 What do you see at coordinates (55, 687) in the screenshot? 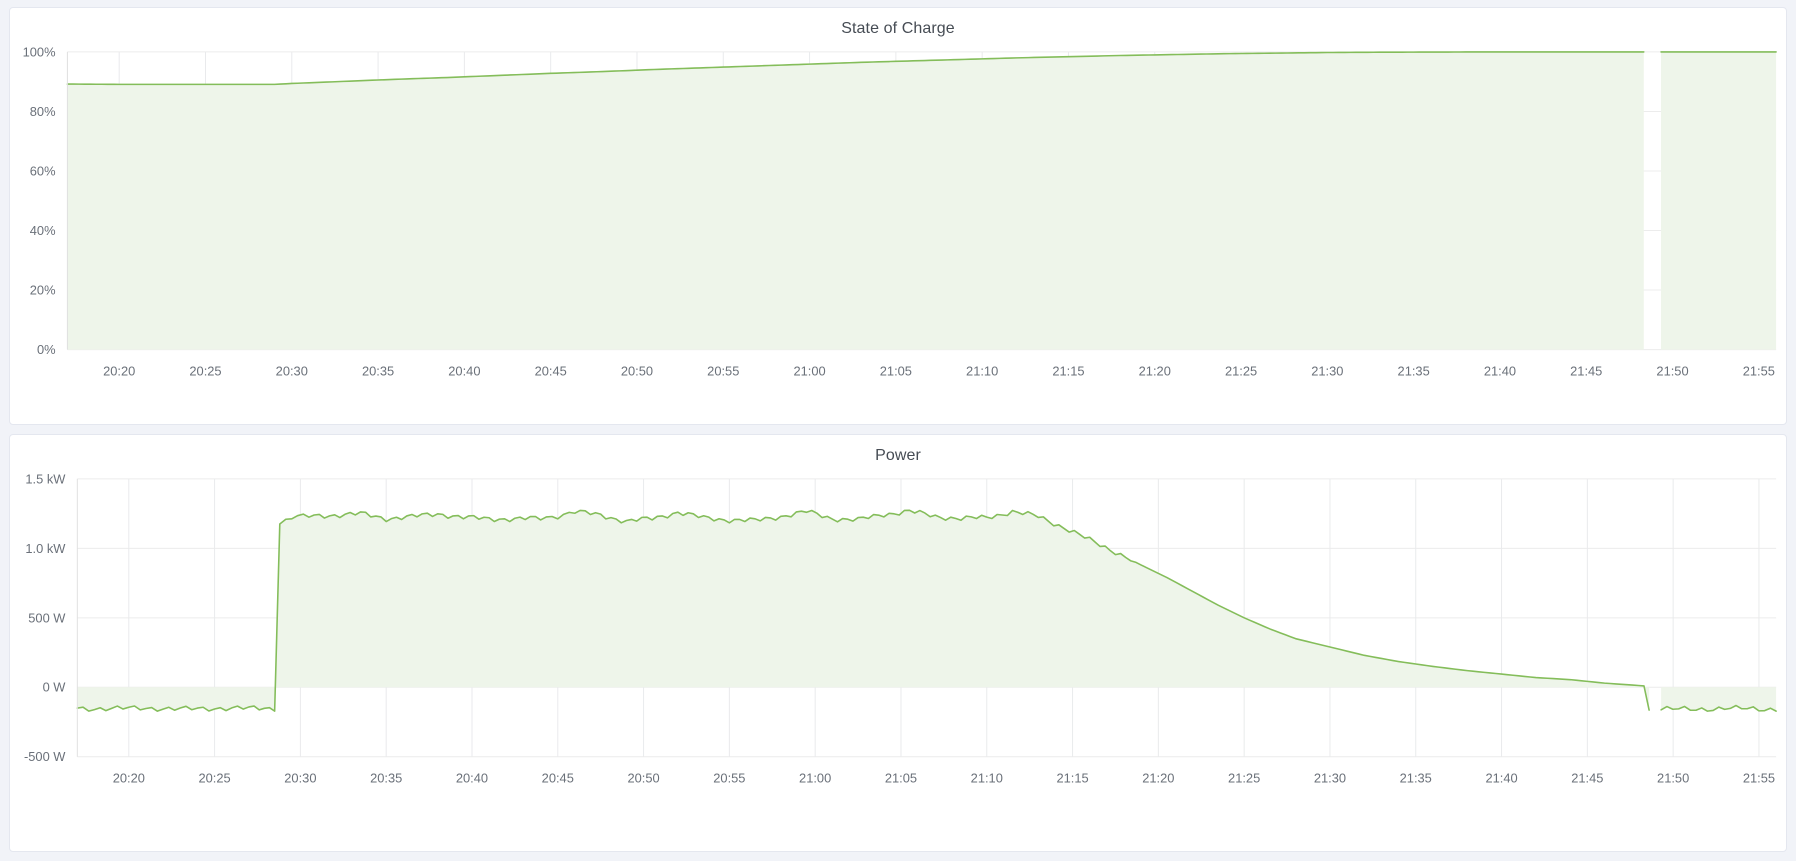
I see `y-axis-tick-label: 0 W` at bounding box center [55, 687].